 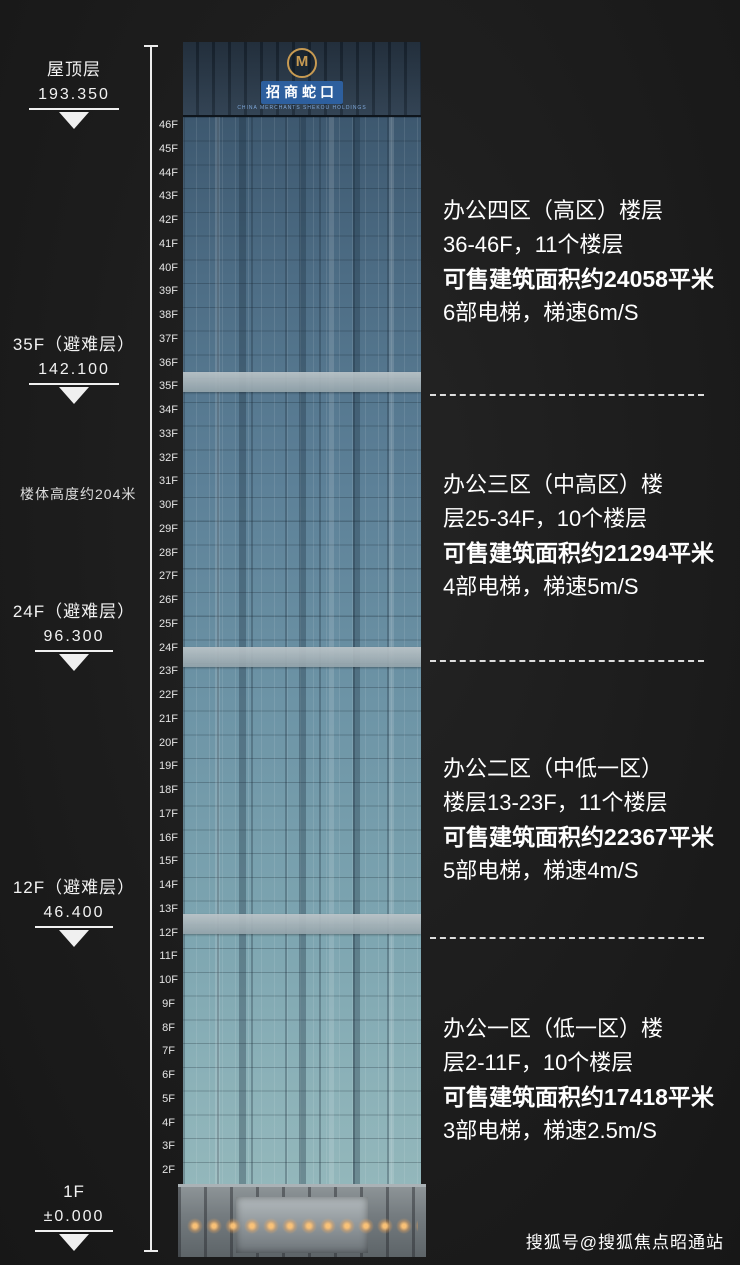 I want to click on floor-label: 23F, so click(x=168, y=671).